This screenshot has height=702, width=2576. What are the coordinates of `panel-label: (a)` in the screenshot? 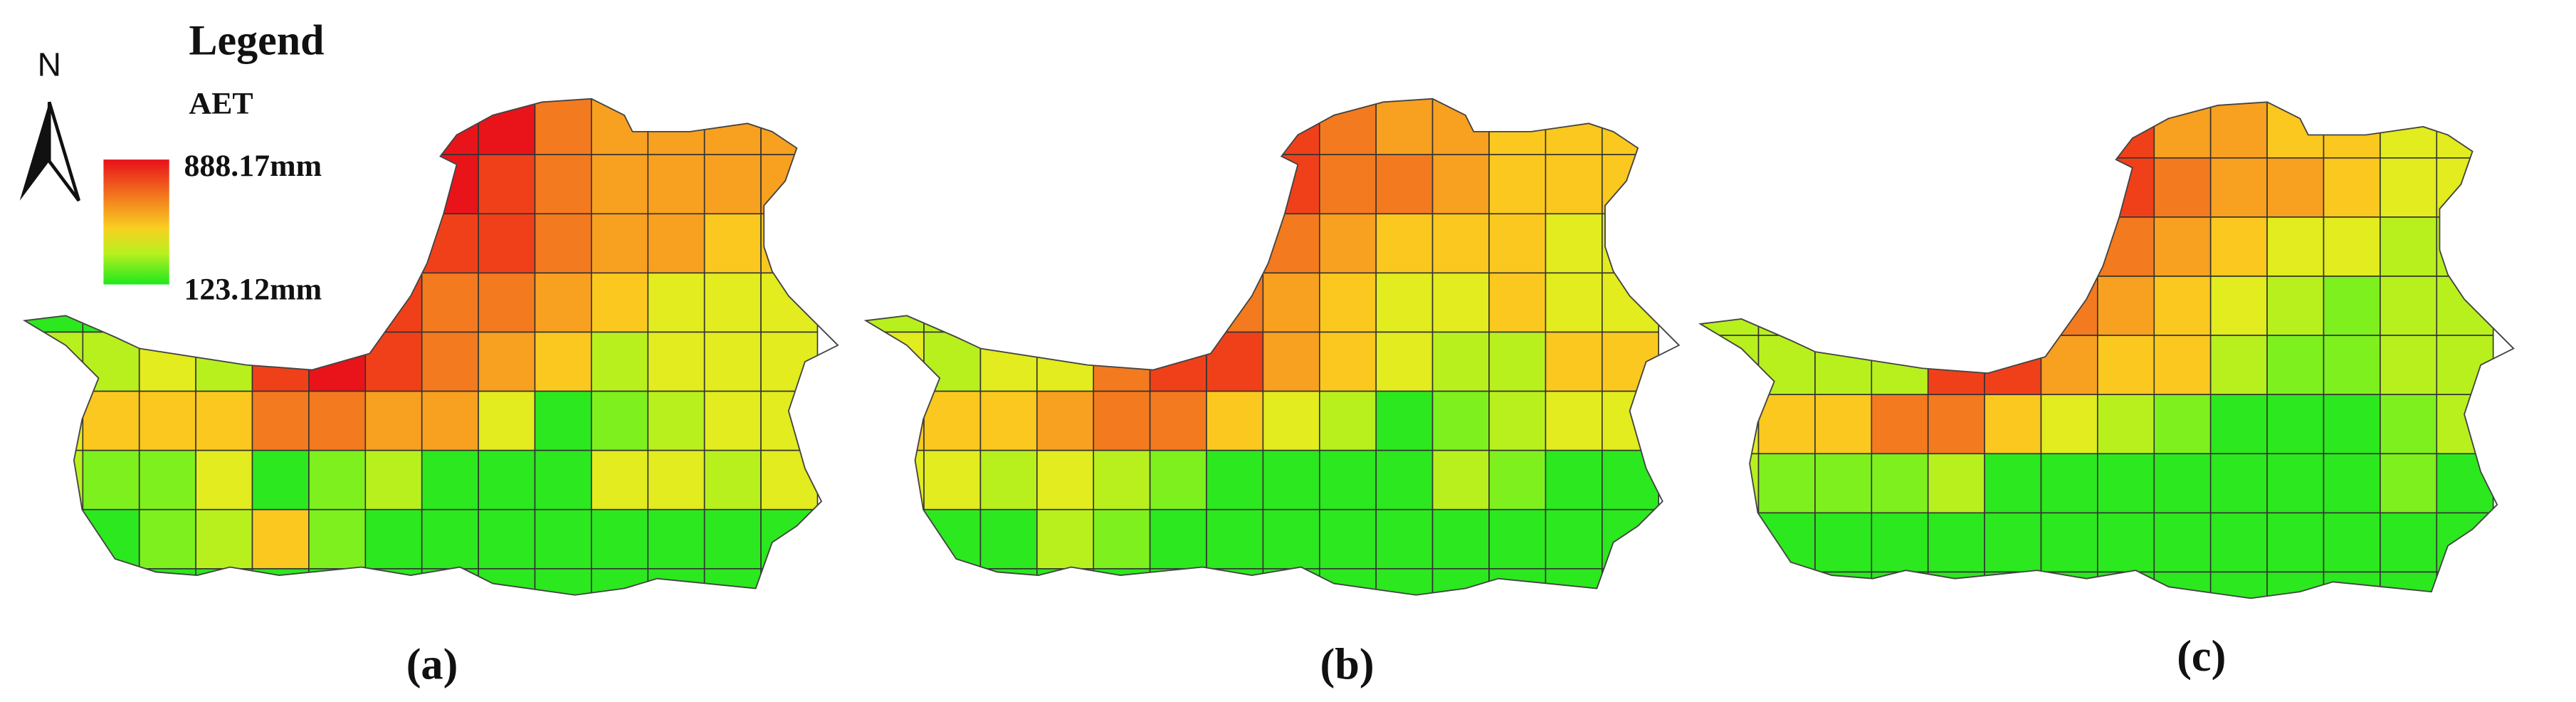 It's located at (432, 663).